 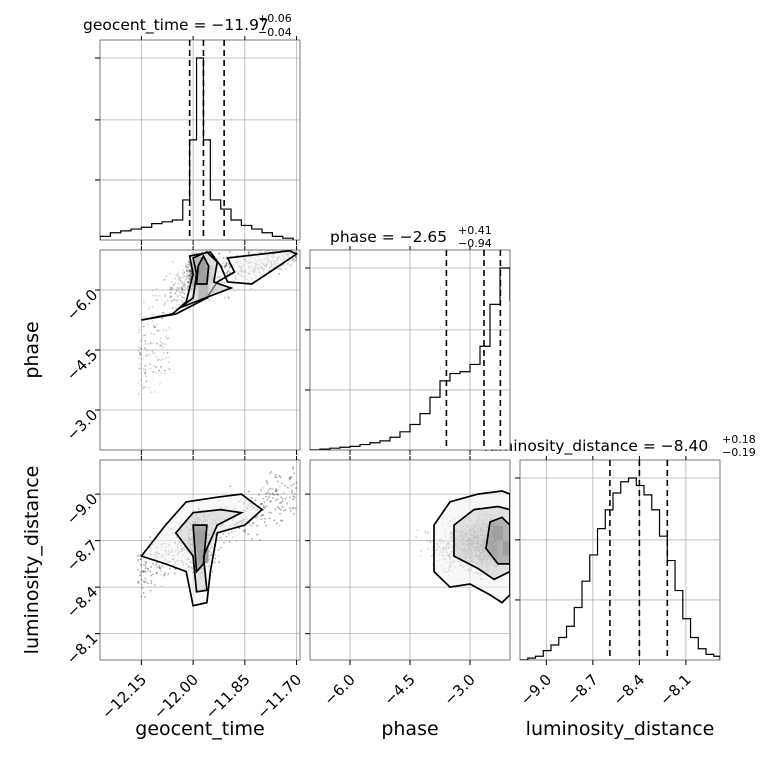 I want to click on title-phase-main: phase = −2.65, so click(x=388, y=237).